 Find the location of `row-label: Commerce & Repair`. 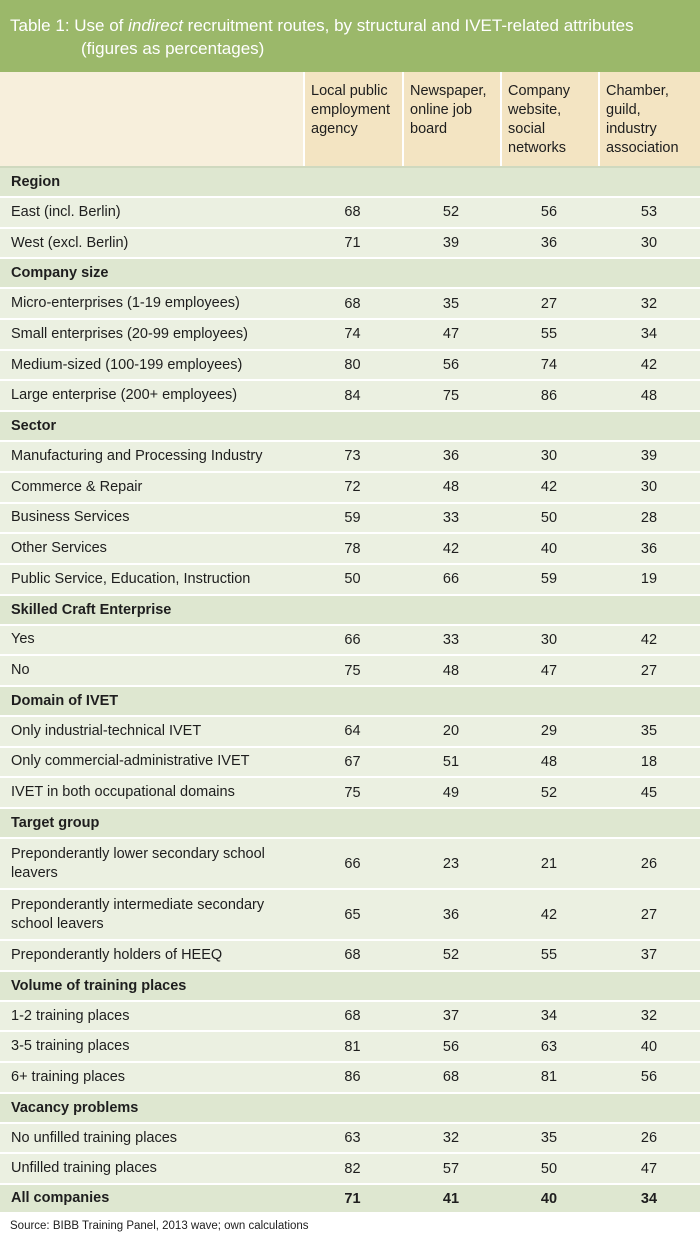

row-label: Commerce & Repair is located at coordinates (77, 486).